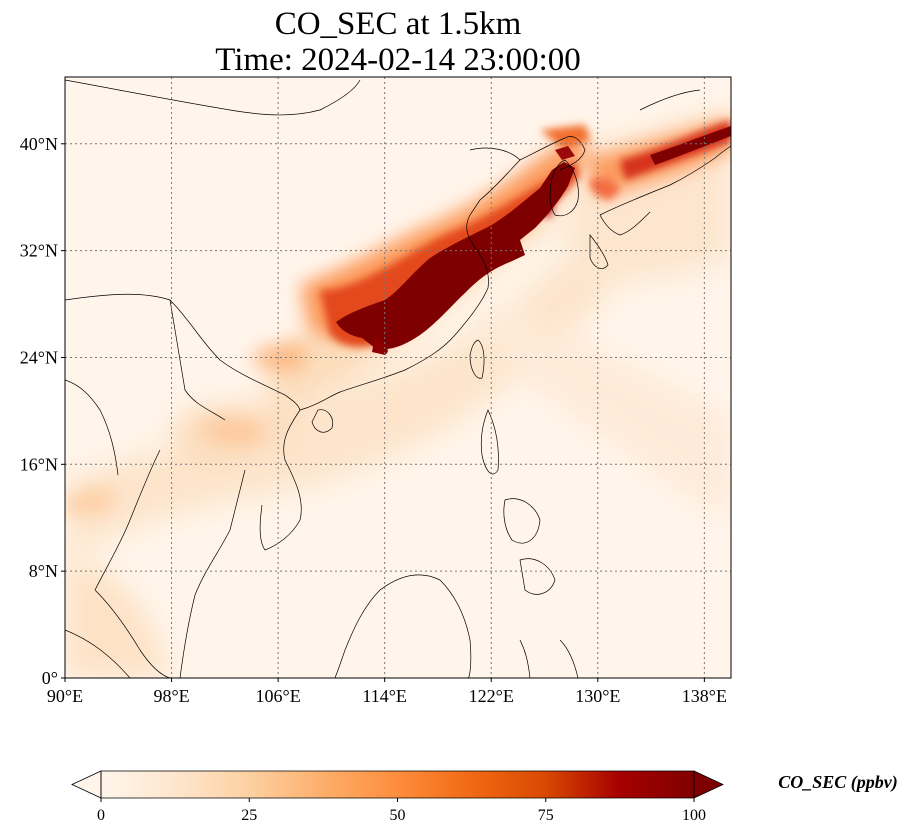 Image resolution: width=916 pixels, height=836 pixels. Describe the element at coordinates (249, 815) in the screenshot. I see `colorbar-tick-label: 25` at that location.